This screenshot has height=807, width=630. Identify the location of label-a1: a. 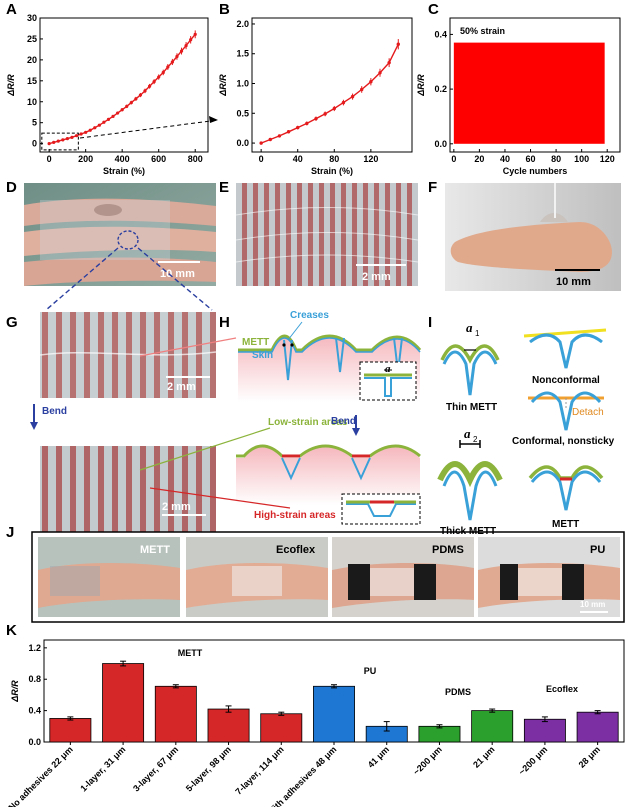
(469, 327).